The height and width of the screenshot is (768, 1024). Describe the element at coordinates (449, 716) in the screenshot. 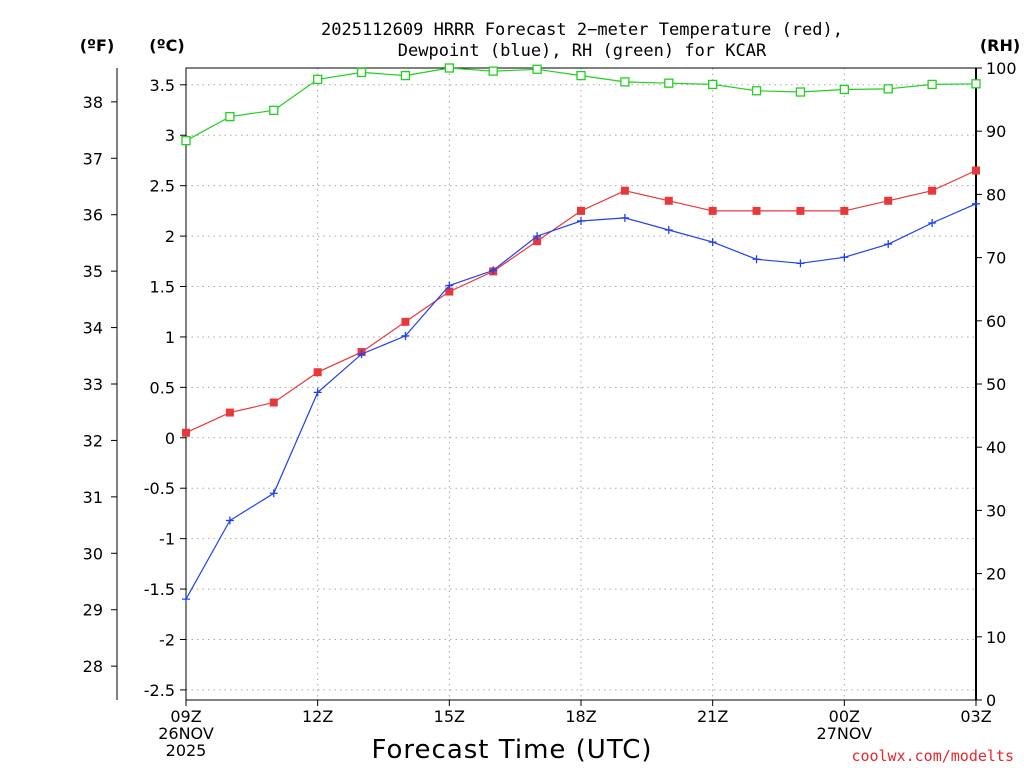

I see `x-tick-label: 15Z` at that location.